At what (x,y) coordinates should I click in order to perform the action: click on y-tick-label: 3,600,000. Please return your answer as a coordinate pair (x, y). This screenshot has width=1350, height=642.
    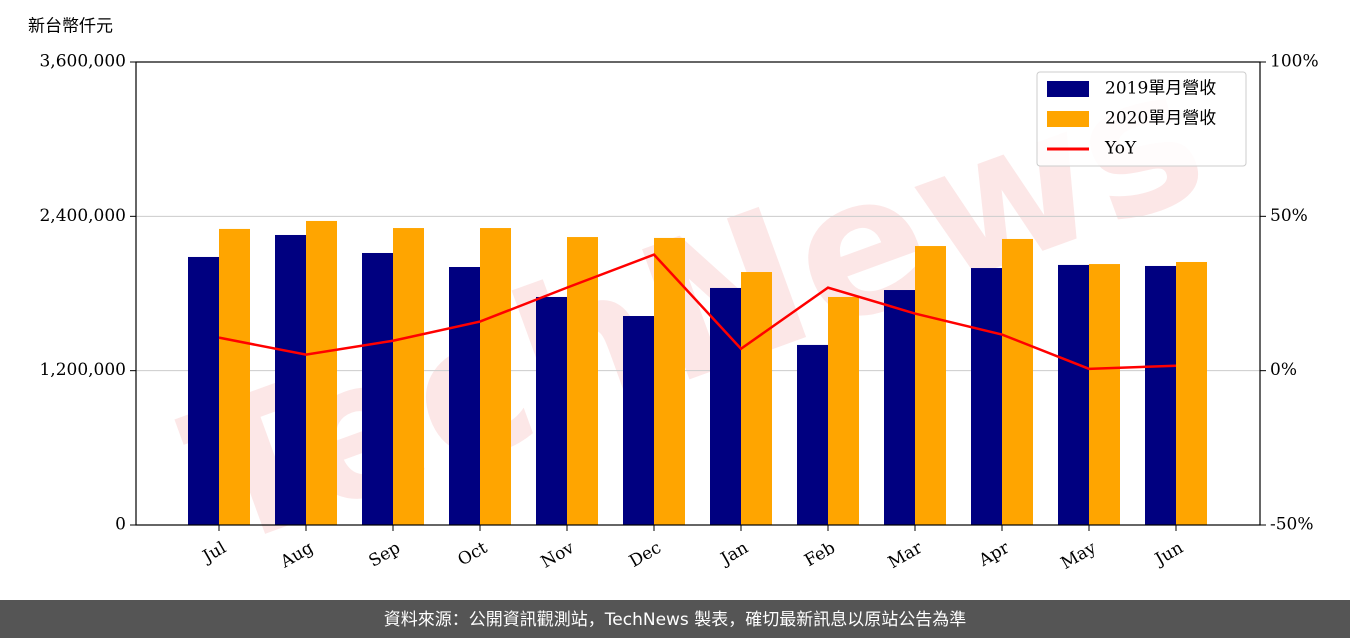
    Looking at the image, I should click on (82, 62).